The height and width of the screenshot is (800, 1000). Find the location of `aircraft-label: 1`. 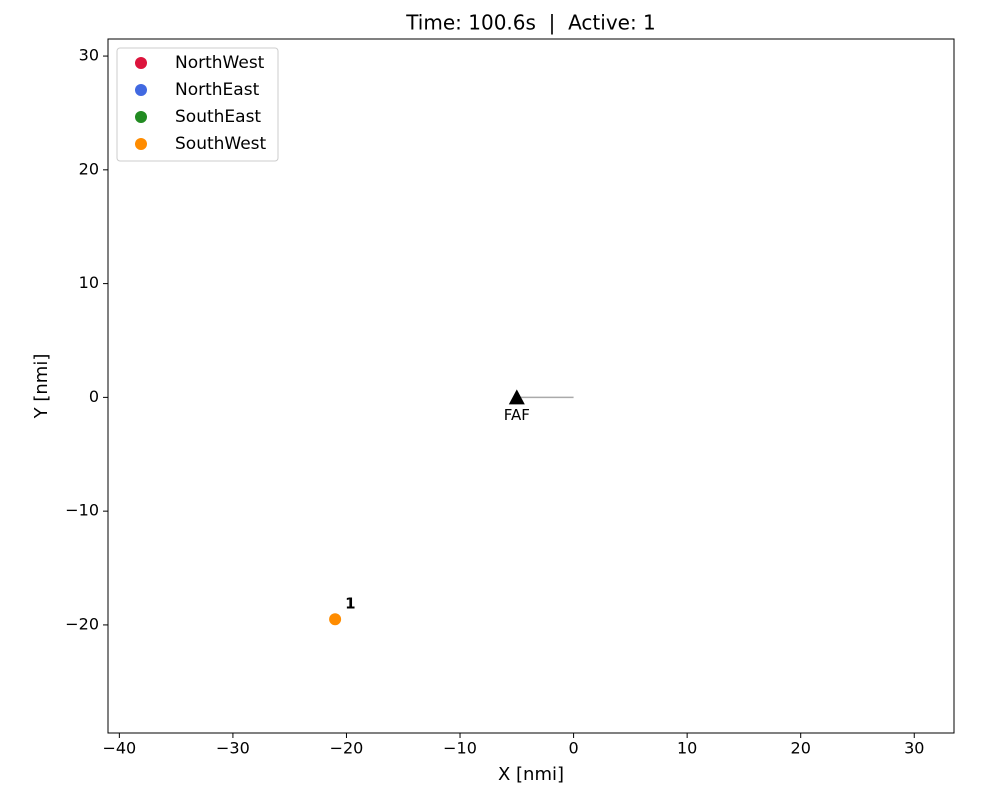

aircraft-label: 1 is located at coordinates (350, 604).